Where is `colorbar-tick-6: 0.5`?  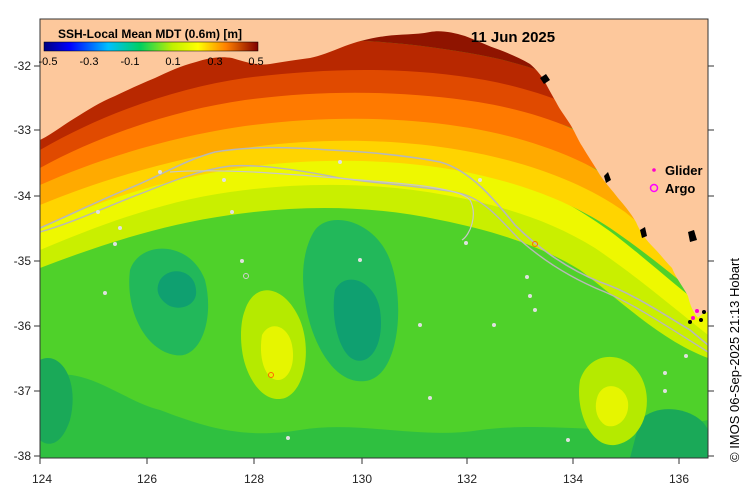
colorbar-tick-6: 0.5 is located at coordinates (255, 62).